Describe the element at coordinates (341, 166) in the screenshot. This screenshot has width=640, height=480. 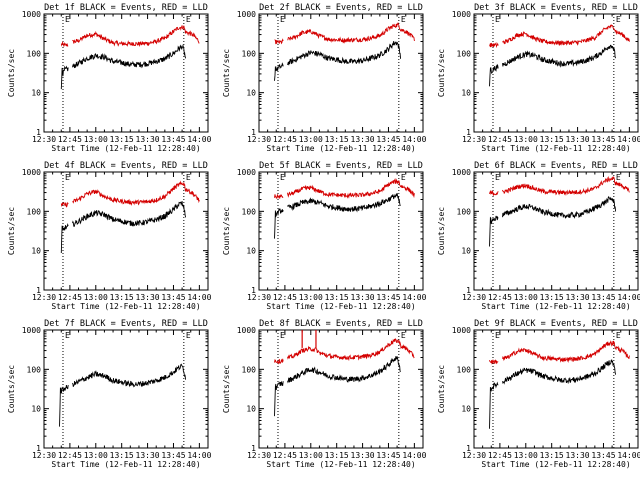
I see `panel-title: Det 5f BLACK = Events, RED = LLD` at that location.